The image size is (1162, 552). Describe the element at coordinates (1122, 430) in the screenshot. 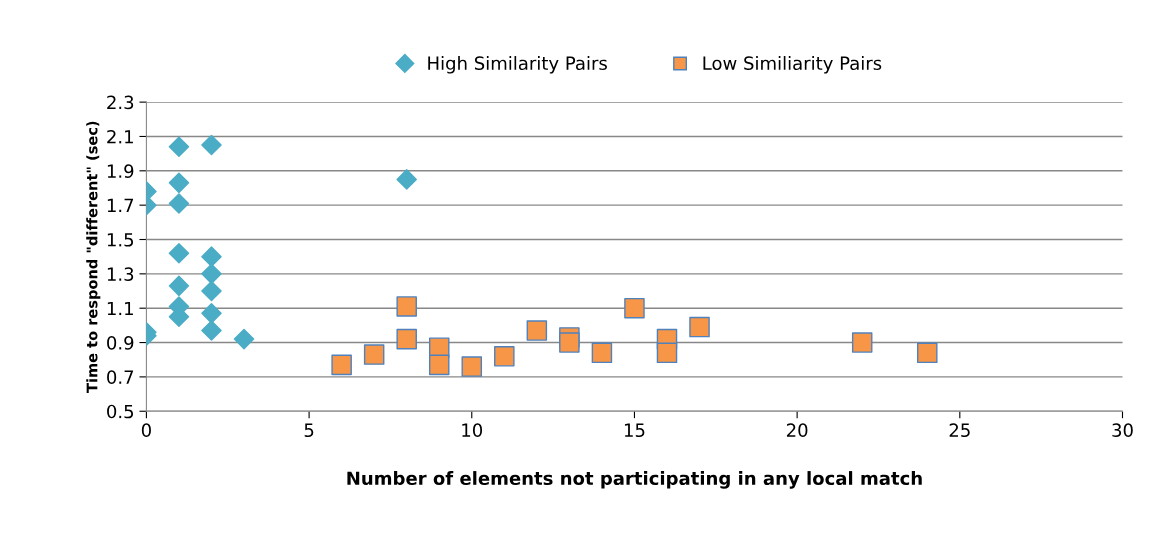

I see `x-tick-label: 30` at that location.